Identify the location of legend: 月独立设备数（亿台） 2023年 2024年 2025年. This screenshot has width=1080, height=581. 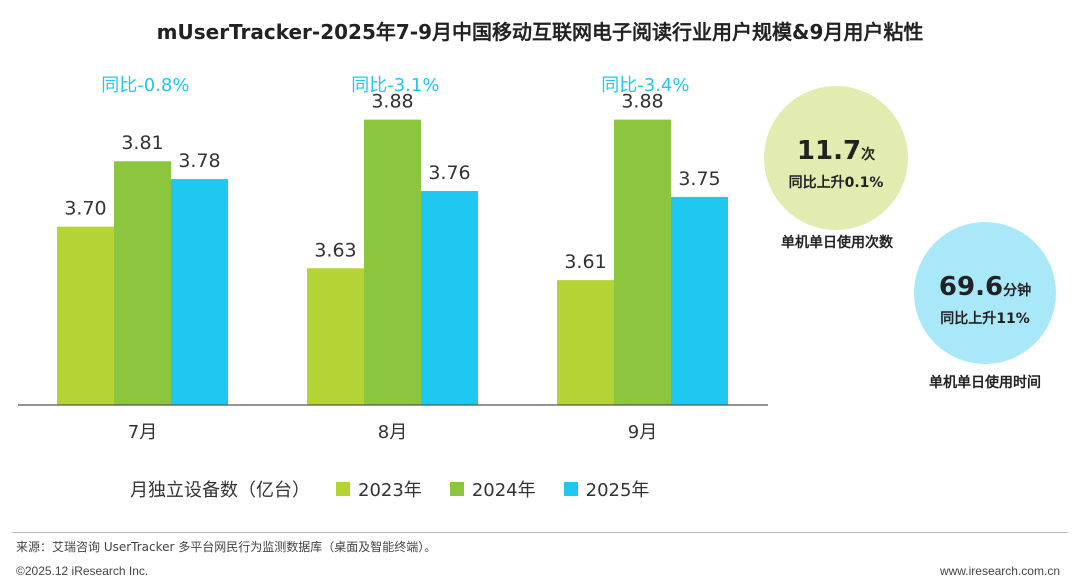
(403, 489).